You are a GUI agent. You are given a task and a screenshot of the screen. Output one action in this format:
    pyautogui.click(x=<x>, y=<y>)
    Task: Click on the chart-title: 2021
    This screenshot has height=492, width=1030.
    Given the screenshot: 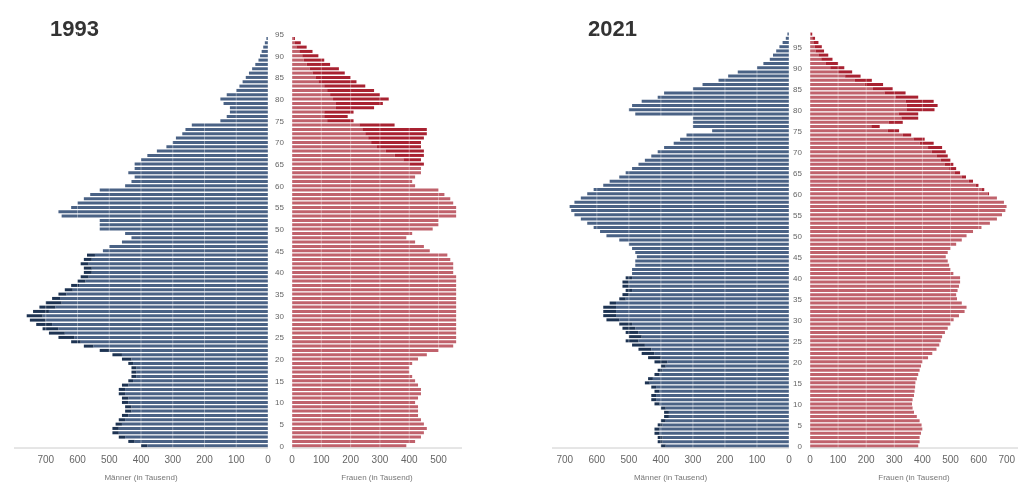 What is the action you would take?
    pyautogui.click(x=612, y=29)
    